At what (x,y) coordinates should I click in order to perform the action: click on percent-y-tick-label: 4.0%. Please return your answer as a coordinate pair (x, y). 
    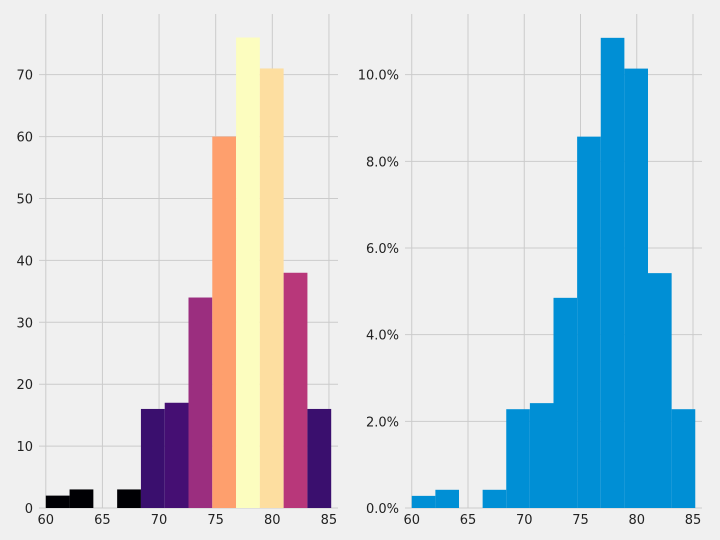
    Looking at the image, I should click on (382, 336).